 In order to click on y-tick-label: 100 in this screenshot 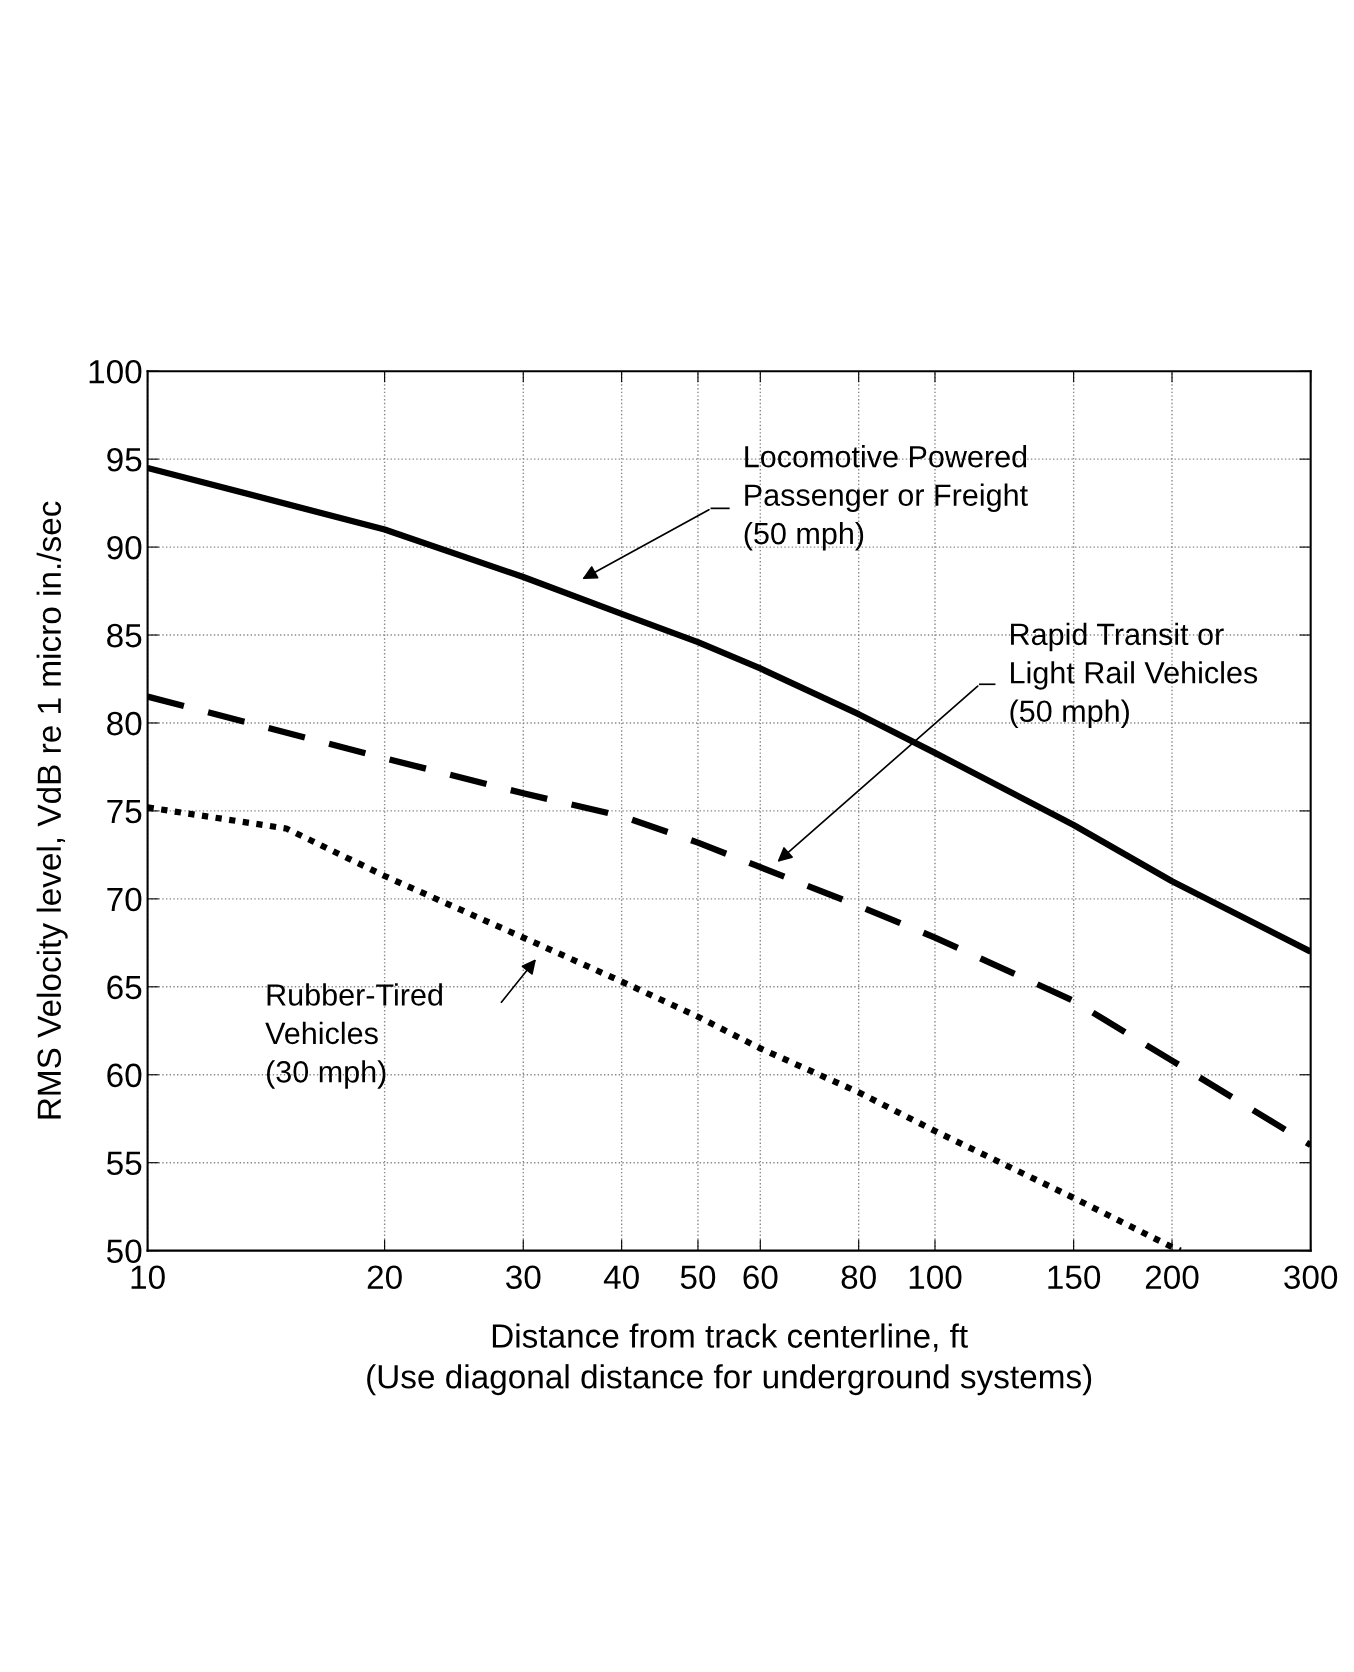, I will do `click(115, 371)`.